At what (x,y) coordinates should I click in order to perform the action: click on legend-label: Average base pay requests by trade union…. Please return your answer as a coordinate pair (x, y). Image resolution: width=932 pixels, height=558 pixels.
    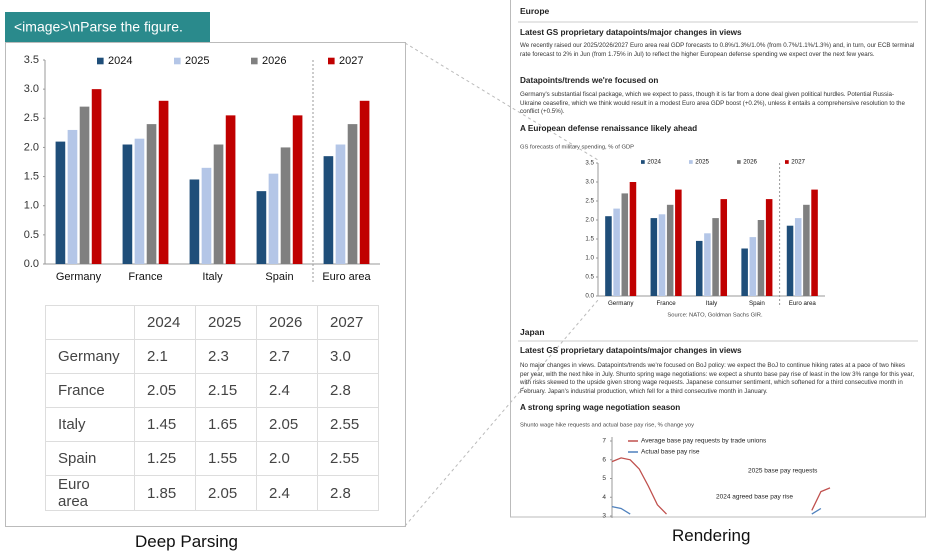
    Looking at the image, I should click on (704, 441).